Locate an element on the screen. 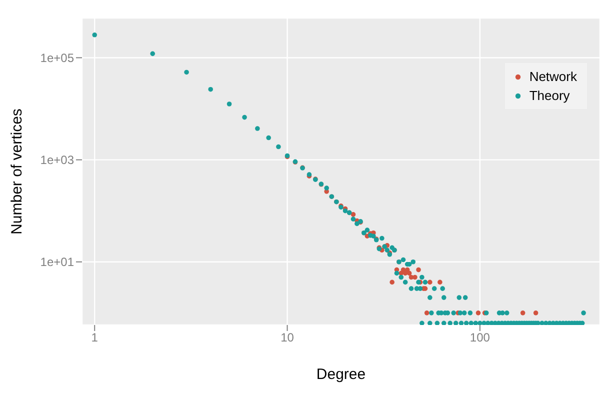  y-tick-label: 1e+03 is located at coordinates (57, 160).